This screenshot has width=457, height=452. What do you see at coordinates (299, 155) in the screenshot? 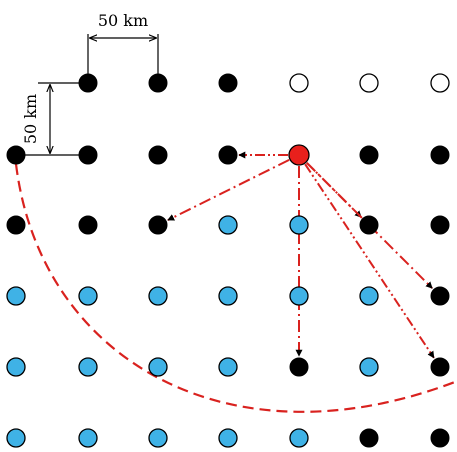
I see `center-station-dot` at bounding box center [299, 155].